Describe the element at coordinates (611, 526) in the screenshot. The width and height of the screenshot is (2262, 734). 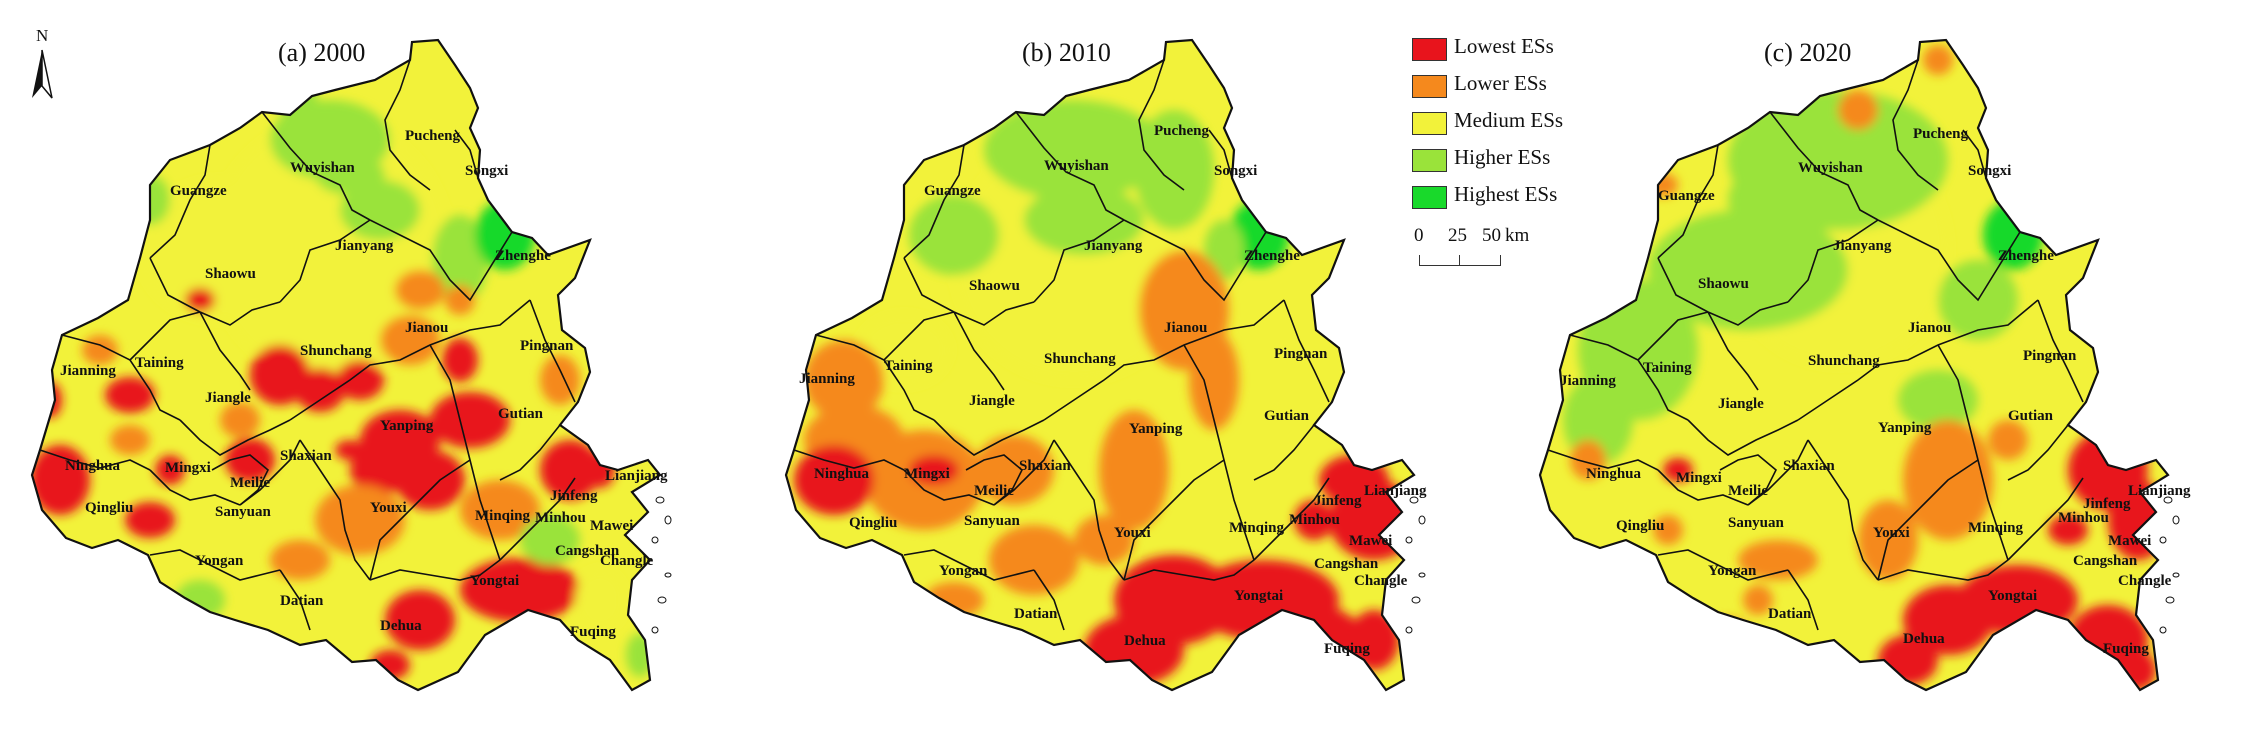
I see `county-label: Mawei` at that location.